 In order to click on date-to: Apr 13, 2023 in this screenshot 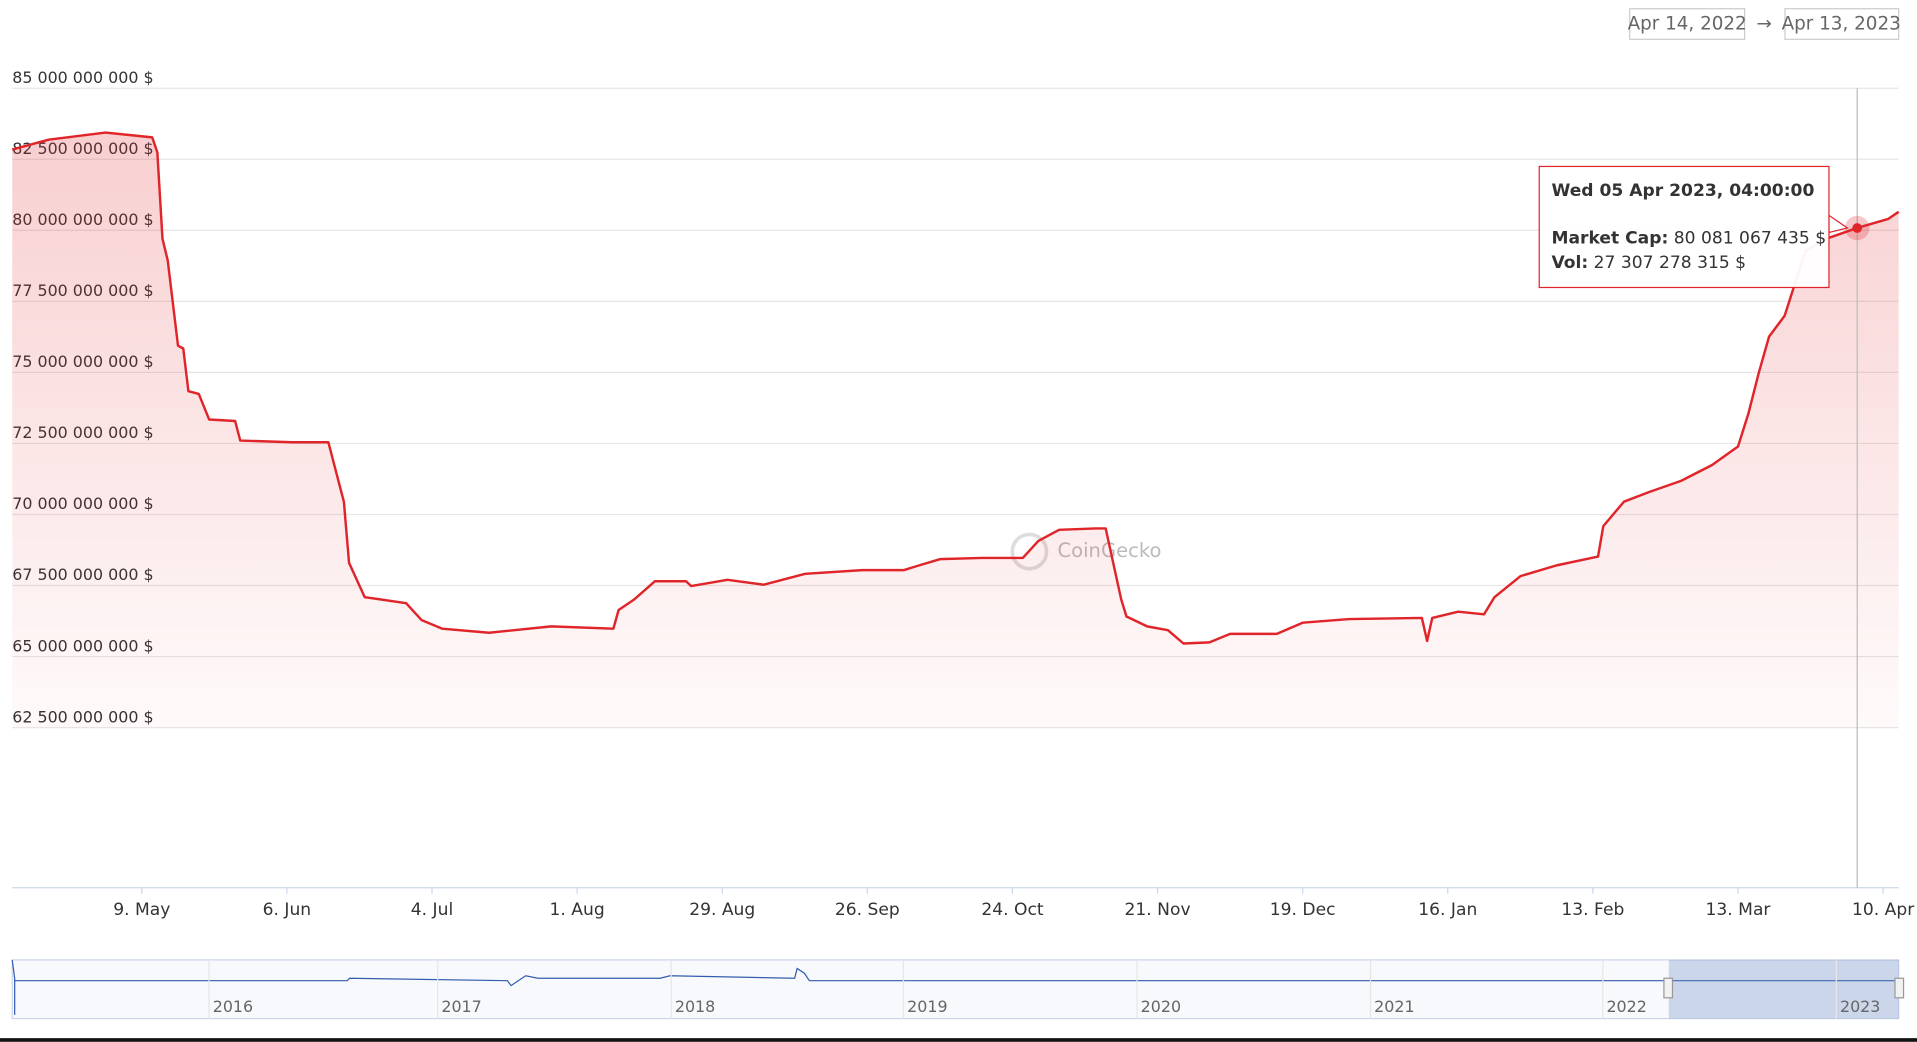, I will do `click(1841, 24)`.